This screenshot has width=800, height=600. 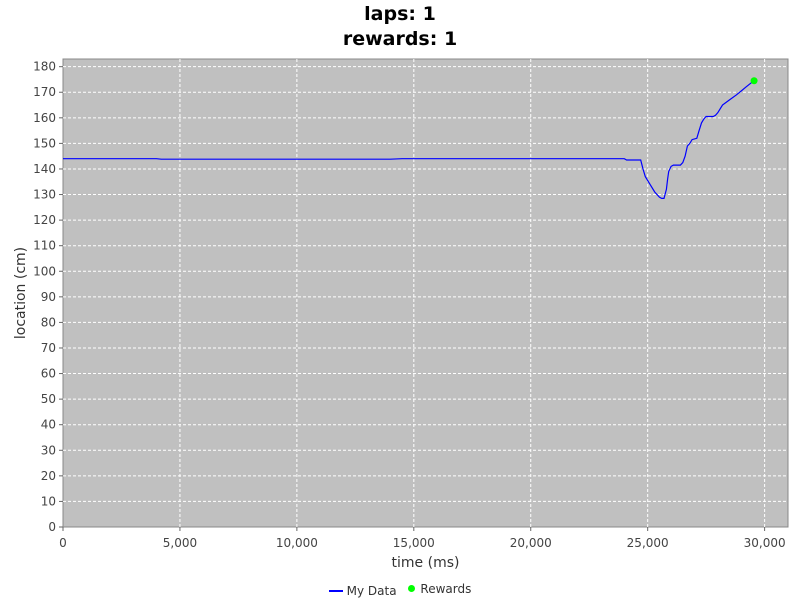 I want to click on x-tick-label: 0, so click(x=63, y=543).